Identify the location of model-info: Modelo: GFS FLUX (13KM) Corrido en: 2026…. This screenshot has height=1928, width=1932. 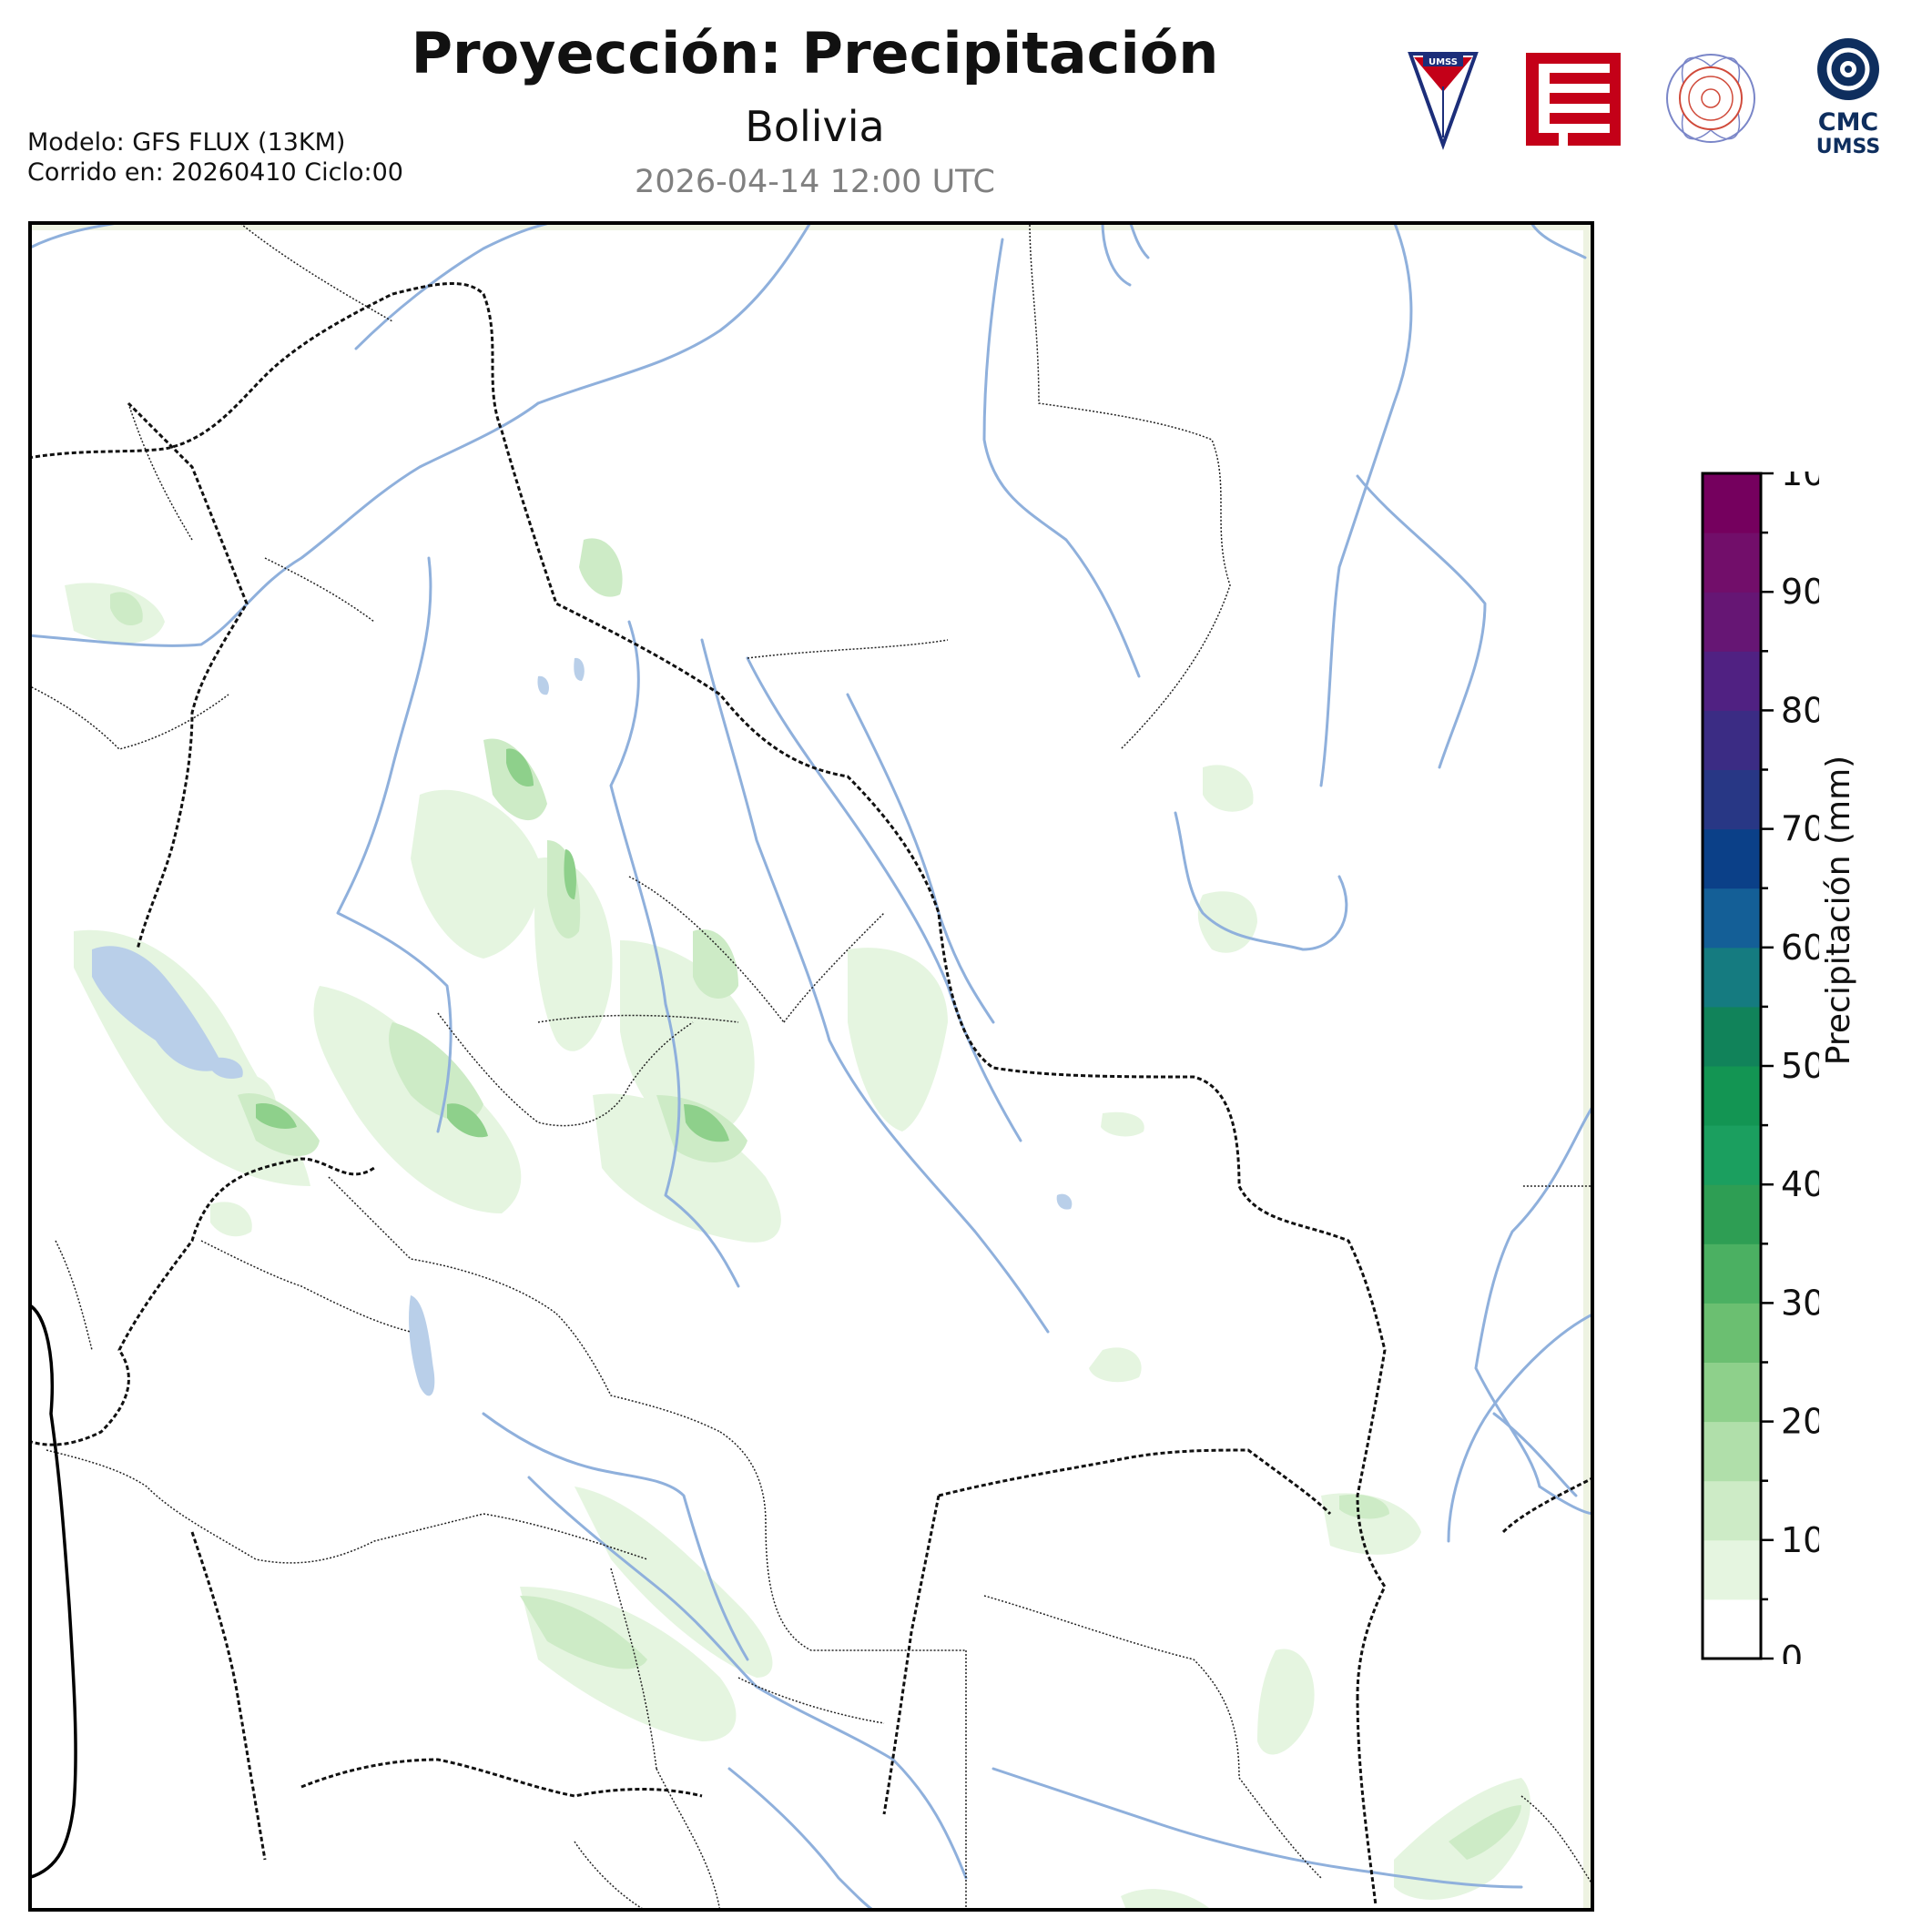
(215, 158).